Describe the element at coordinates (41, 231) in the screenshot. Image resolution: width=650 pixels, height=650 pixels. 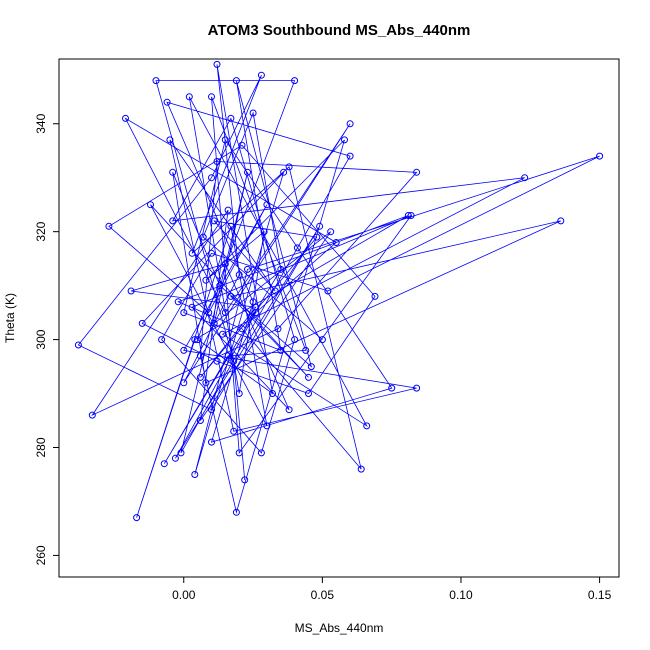
I see `y-tick-label: 320` at that location.